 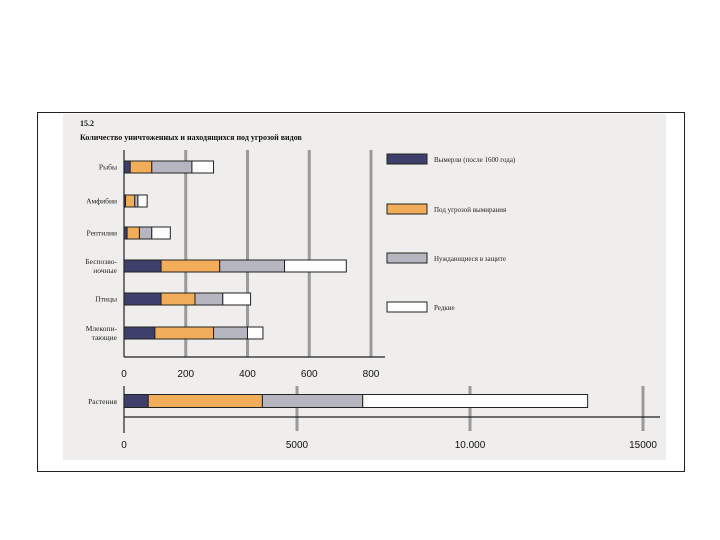 What do you see at coordinates (371, 374) in the screenshot?
I see `x-tick-label: 800` at bounding box center [371, 374].